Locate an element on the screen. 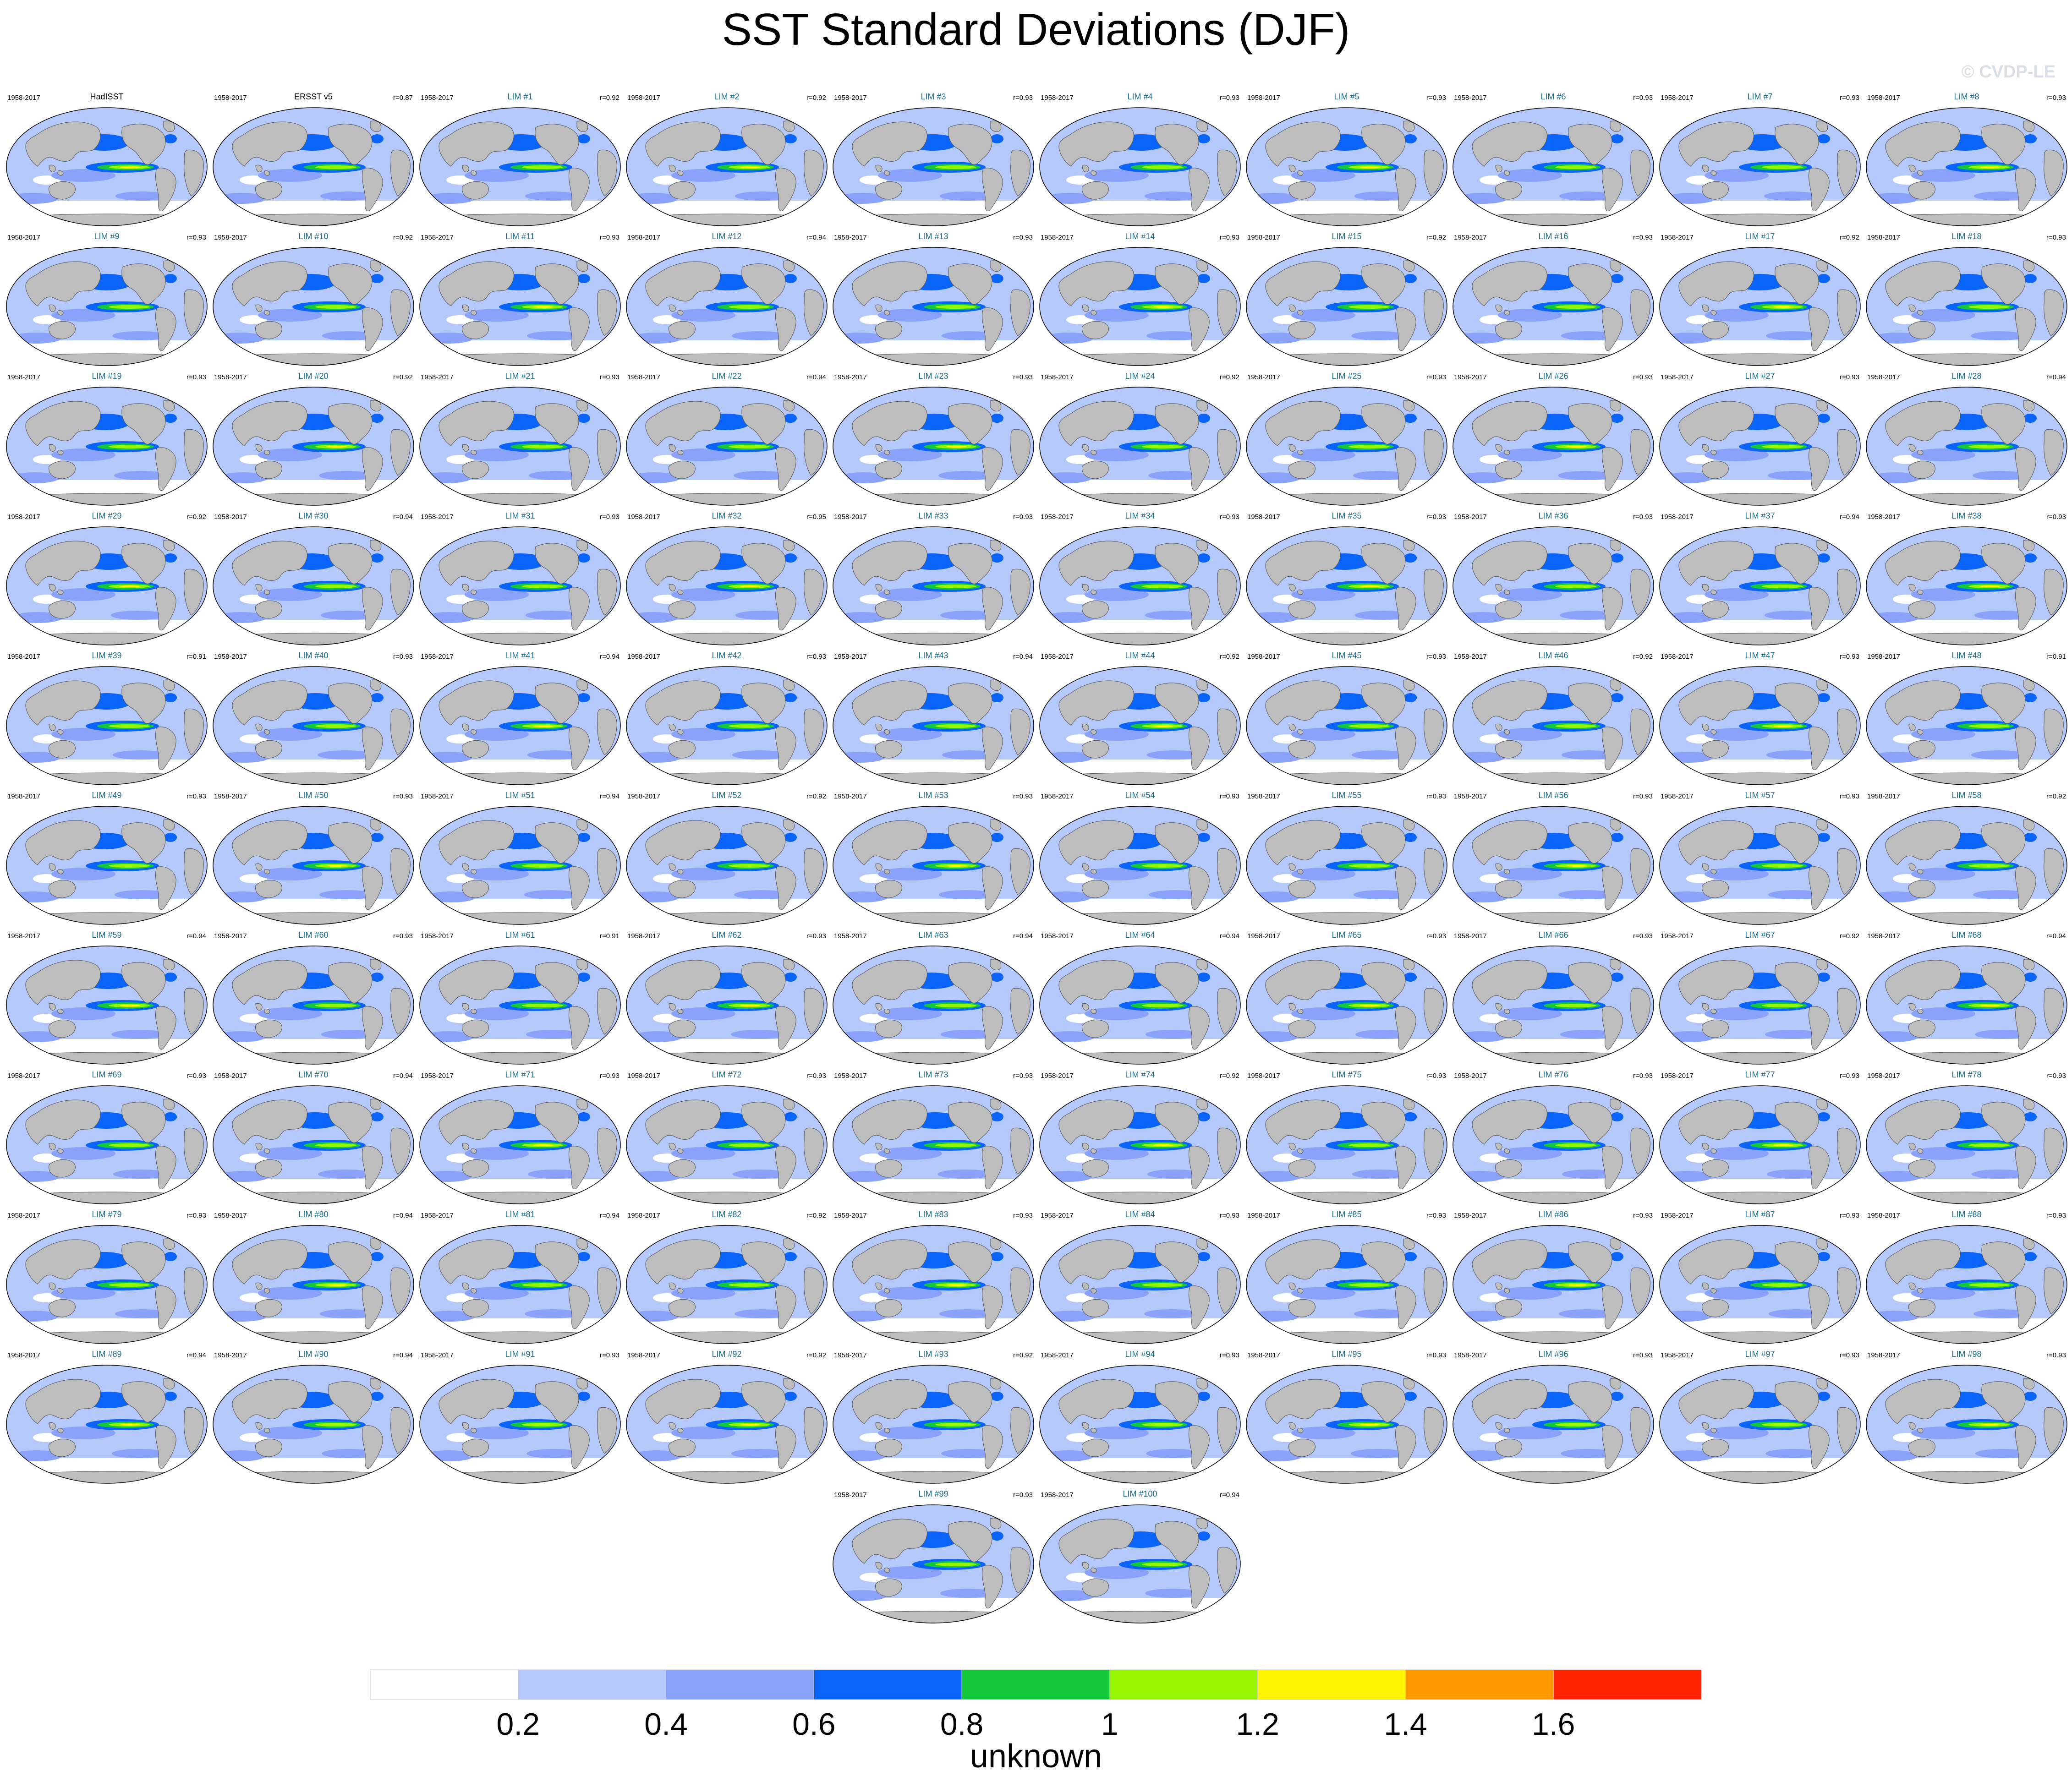 Image resolution: width=2072 pixels, height=1782 pixels. map-panel: 1958-2017 LIM #22 r=0.94 is located at coordinates (727, 439).